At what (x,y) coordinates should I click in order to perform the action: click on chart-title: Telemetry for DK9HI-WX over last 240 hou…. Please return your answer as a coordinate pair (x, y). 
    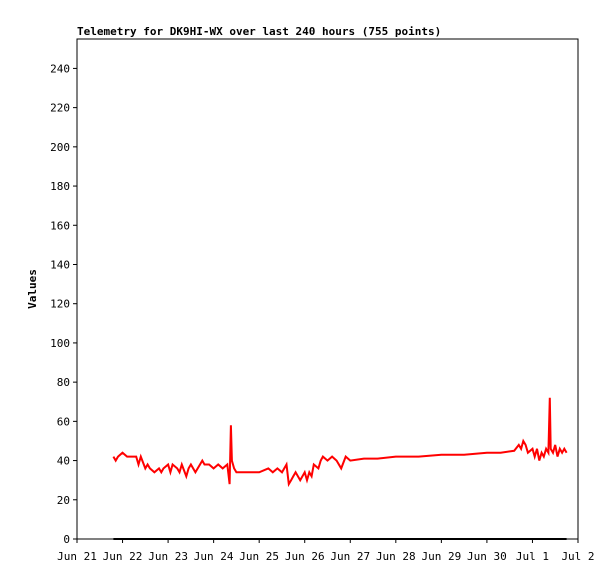
    Looking at the image, I should click on (259, 31).